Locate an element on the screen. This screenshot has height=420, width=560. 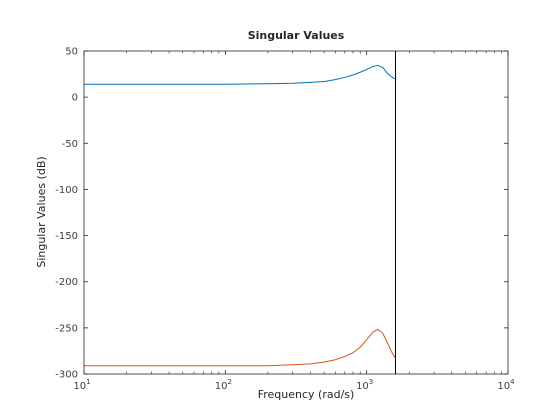
x-axis-label: Frequency (rad/s) is located at coordinates (306, 394).